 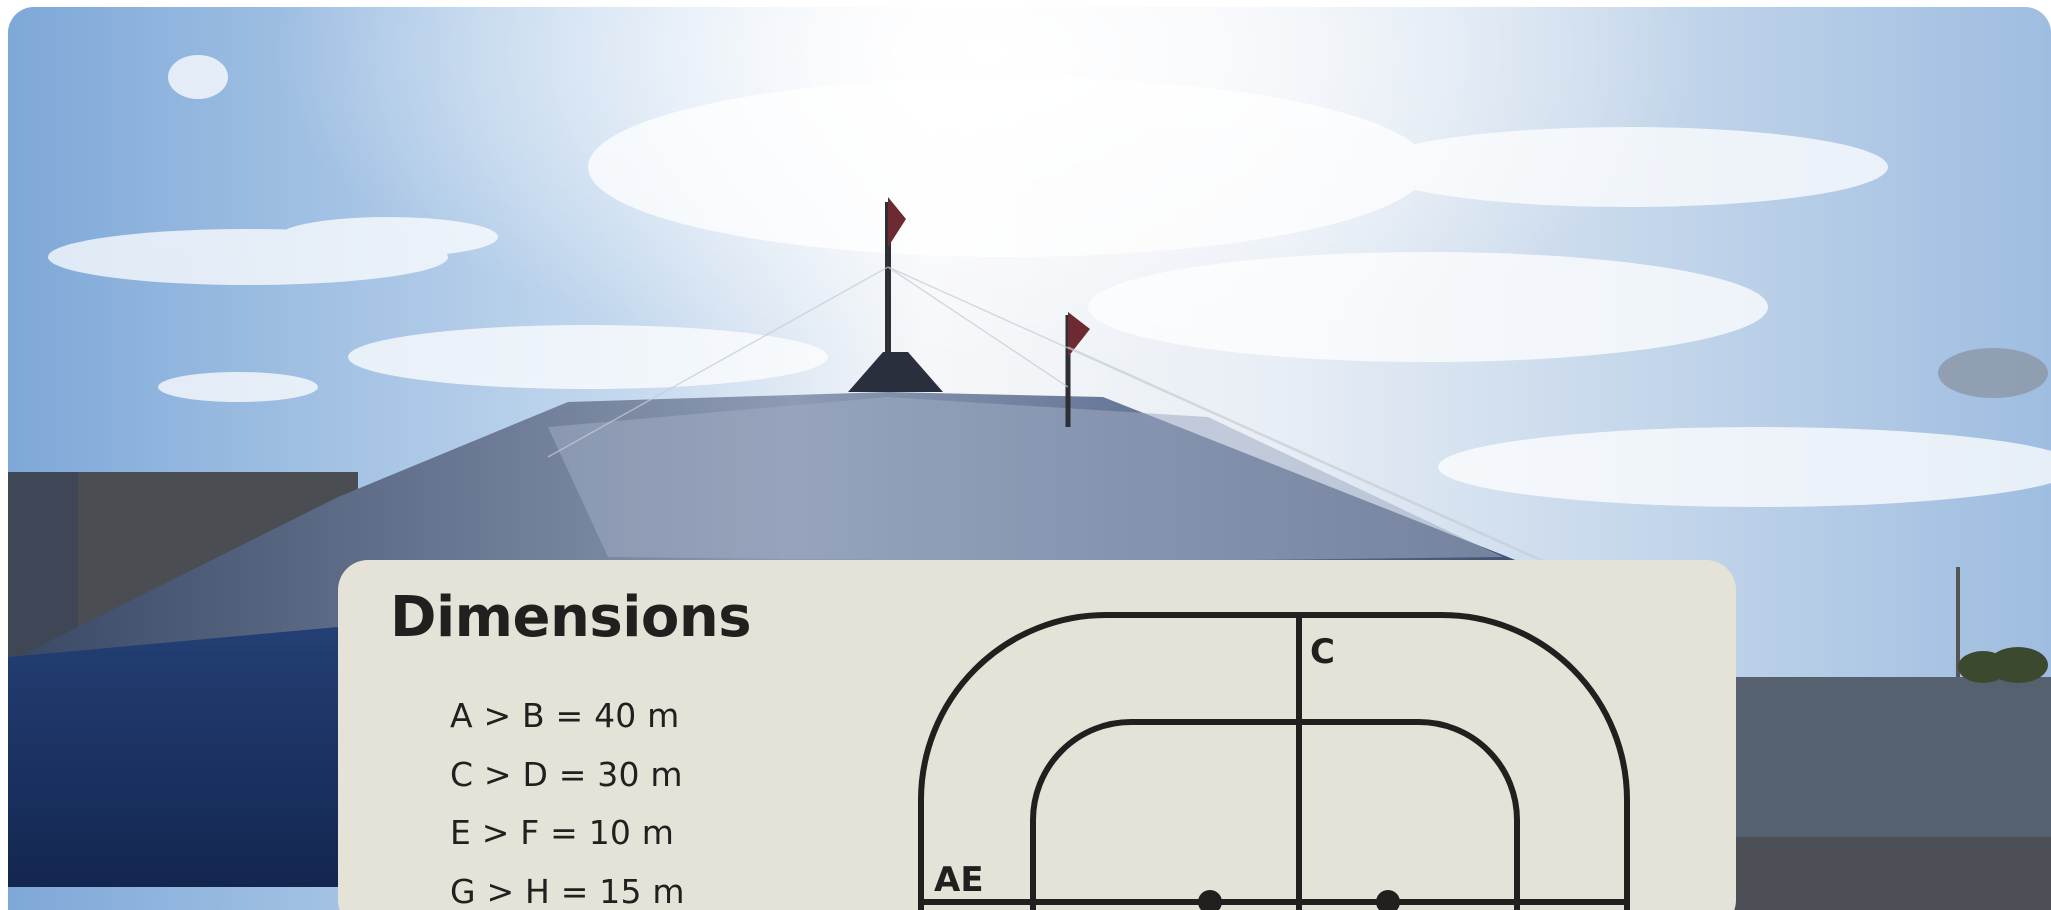 I want to click on diagram-label-c: C, so click(x=1322, y=652).